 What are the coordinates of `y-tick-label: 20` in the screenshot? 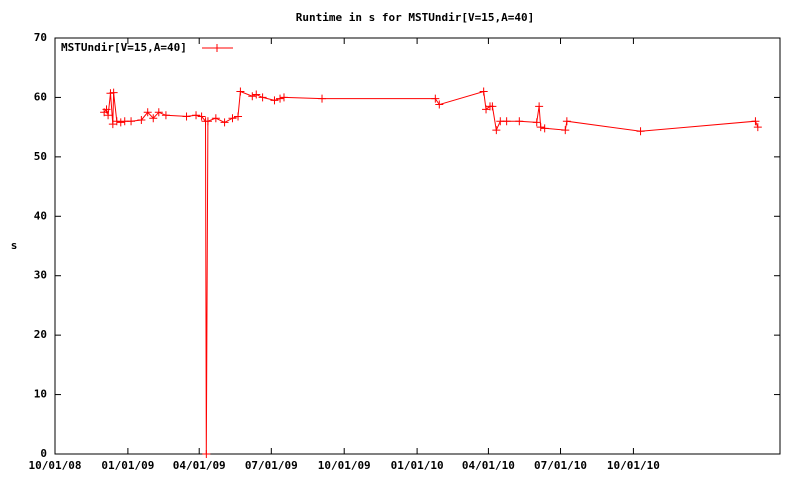 It's located at (40, 334).